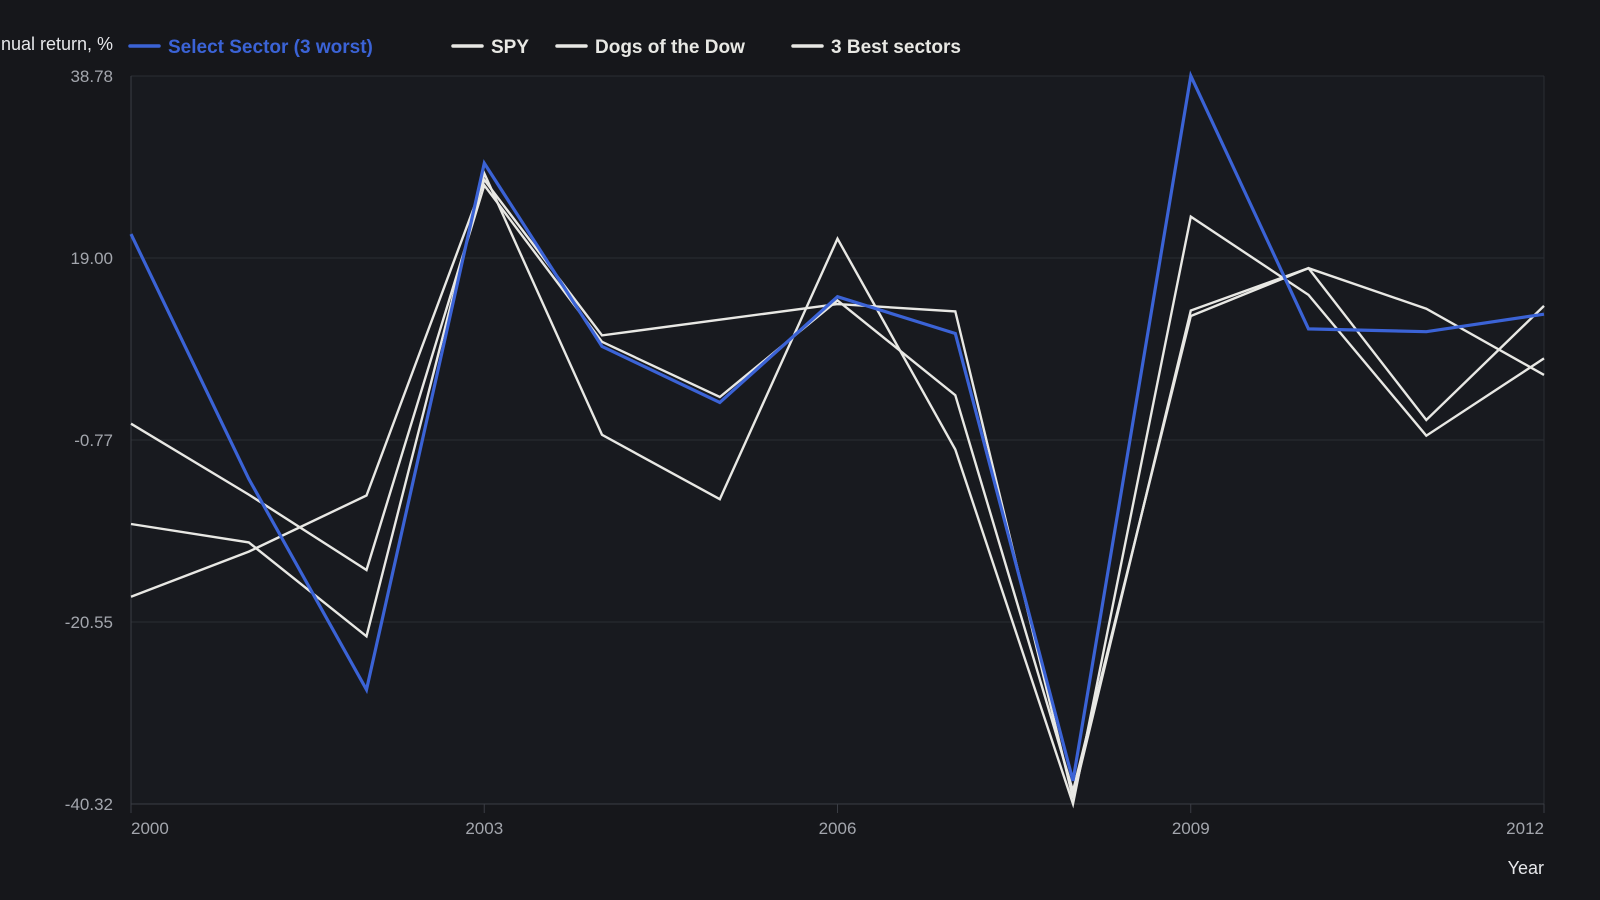 The height and width of the screenshot is (900, 1600). I want to click on legend-label: Dogs of the Dow, so click(670, 47).